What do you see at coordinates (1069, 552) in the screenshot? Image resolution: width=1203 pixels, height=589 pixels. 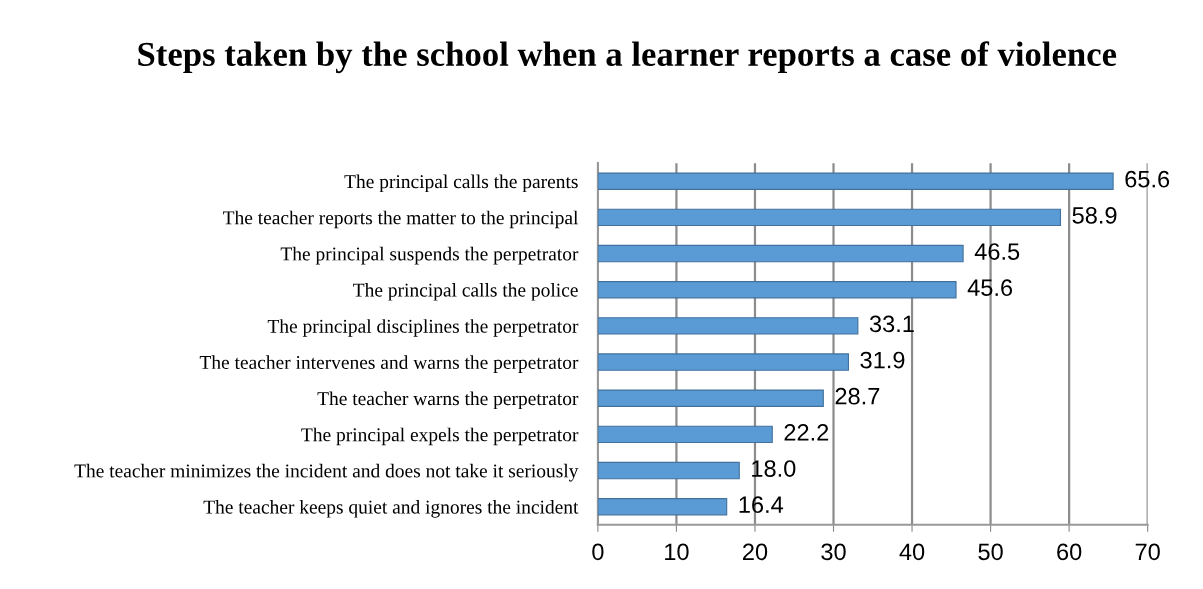 I see `x-tick-label: 60` at bounding box center [1069, 552].